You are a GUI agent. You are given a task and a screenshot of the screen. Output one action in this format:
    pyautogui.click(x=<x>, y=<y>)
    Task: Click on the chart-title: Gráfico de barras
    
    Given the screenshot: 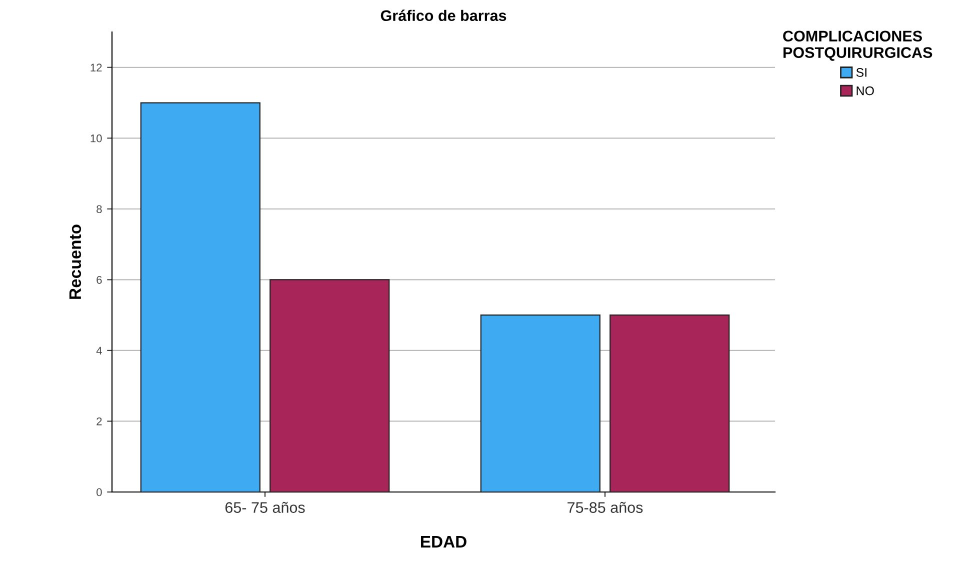 What is the action you would take?
    pyautogui.click(x=443, y=16)
    